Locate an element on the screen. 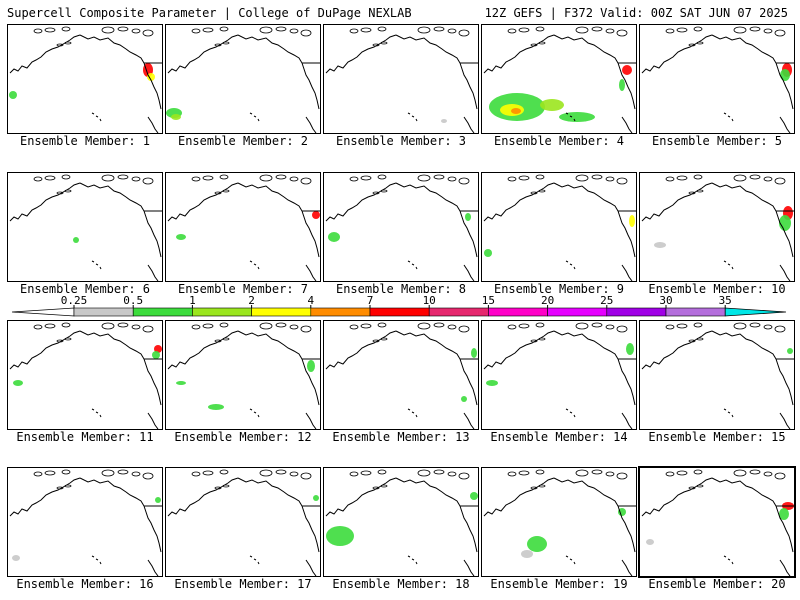  member-label: Ensemble Member: 15 is located at coordinates (717, 437).